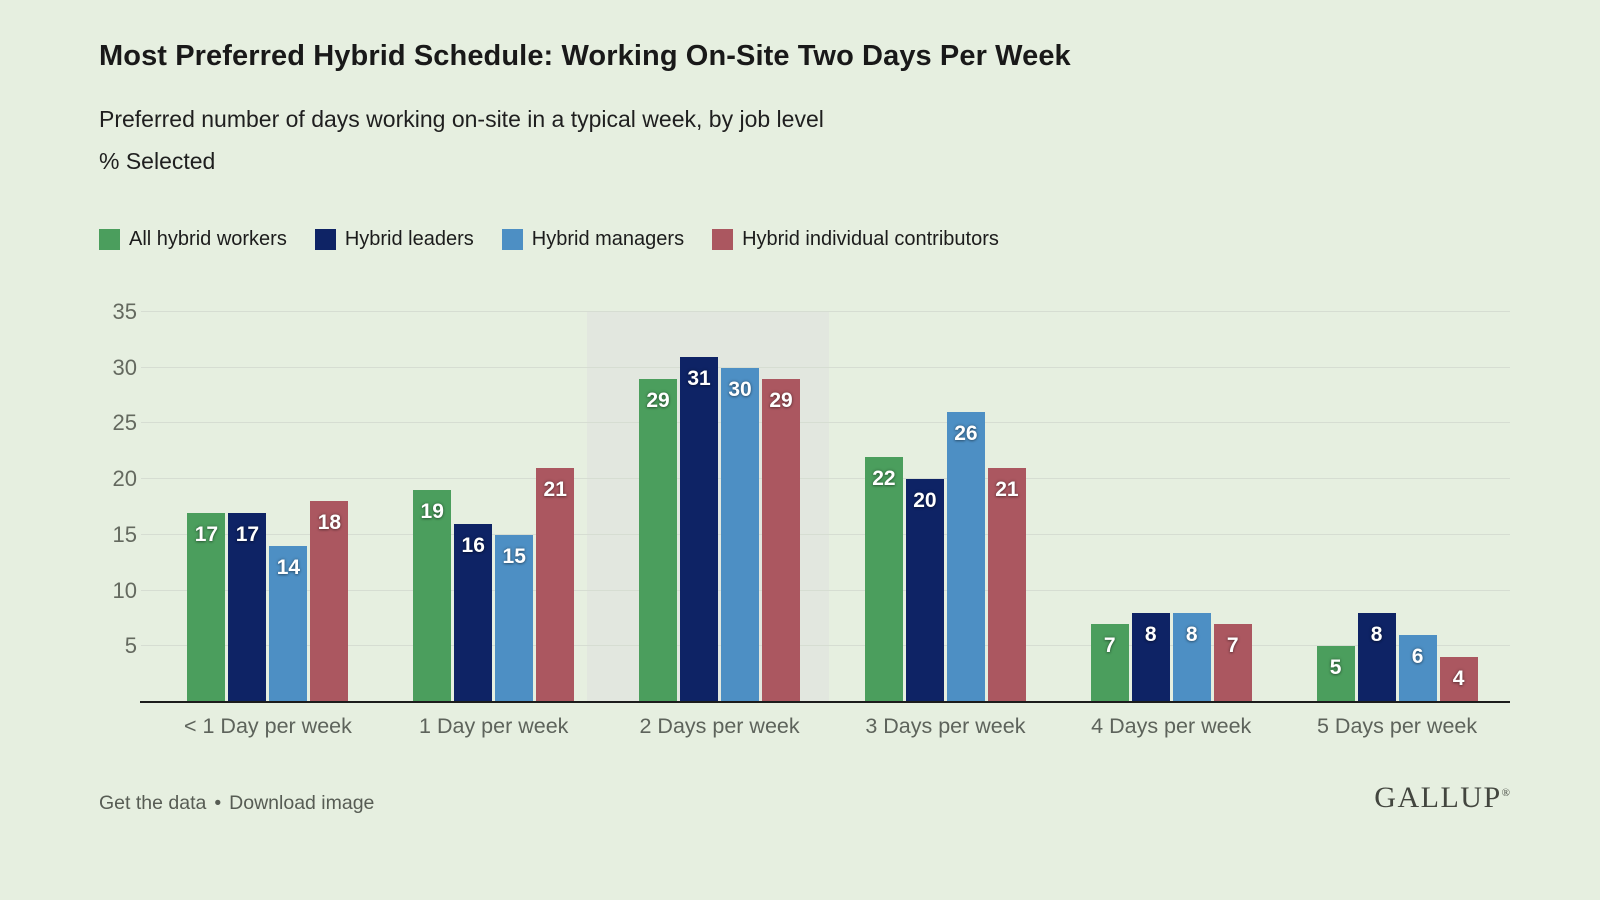 The height and width of the screenshot is (900, 1600). Describe the element at coordinates (494, 507) in the screenshot. I see `bar-group-2: 19 16 15 21` at that location.